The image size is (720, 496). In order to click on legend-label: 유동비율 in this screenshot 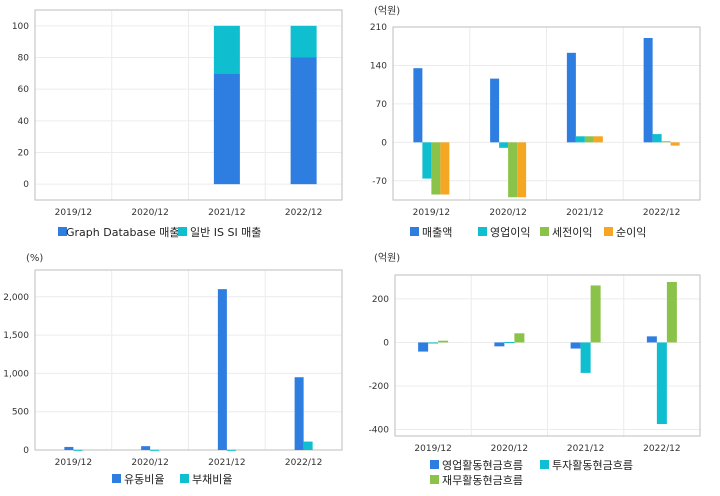, I will do `click(144, 479)`.